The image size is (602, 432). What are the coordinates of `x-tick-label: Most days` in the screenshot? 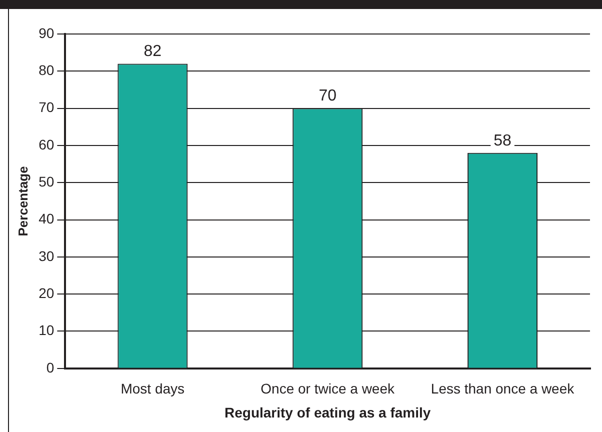 It's located at (152, 388).